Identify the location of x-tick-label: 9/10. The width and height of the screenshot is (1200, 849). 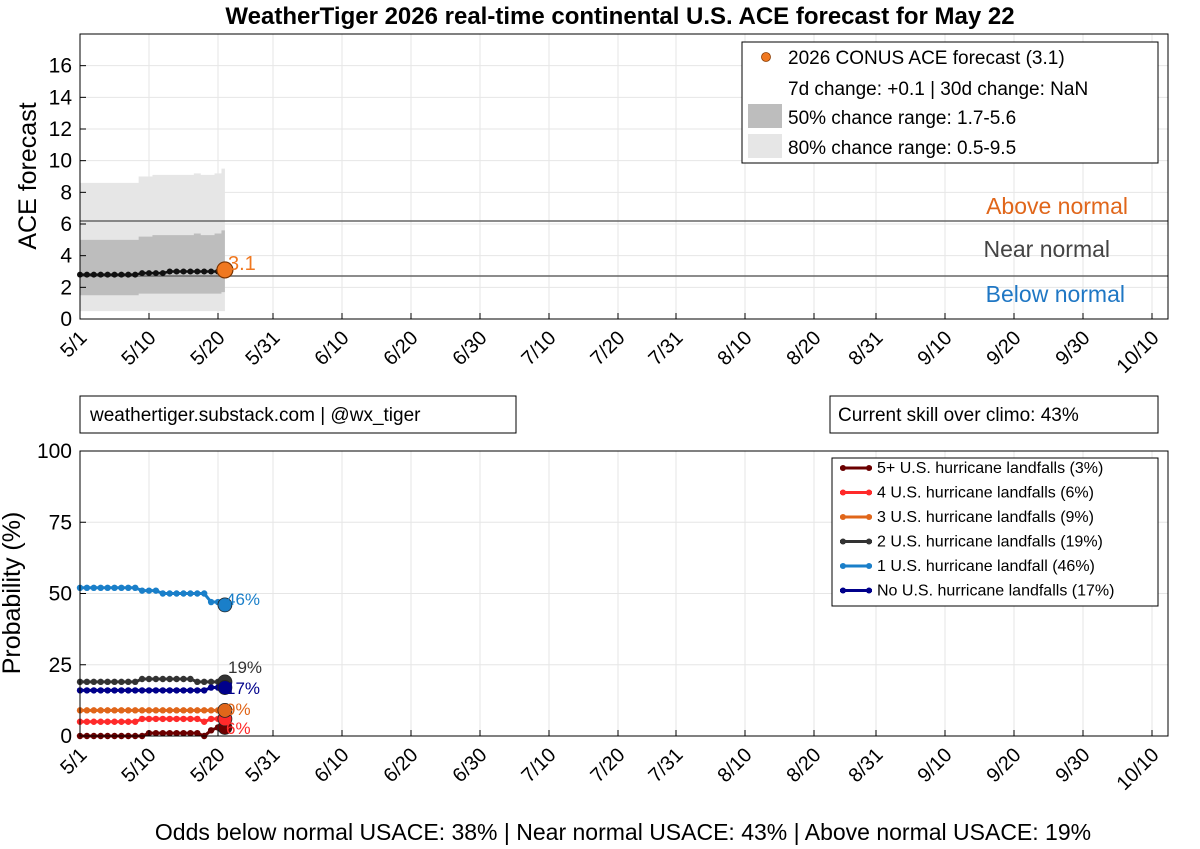
(934, 765).